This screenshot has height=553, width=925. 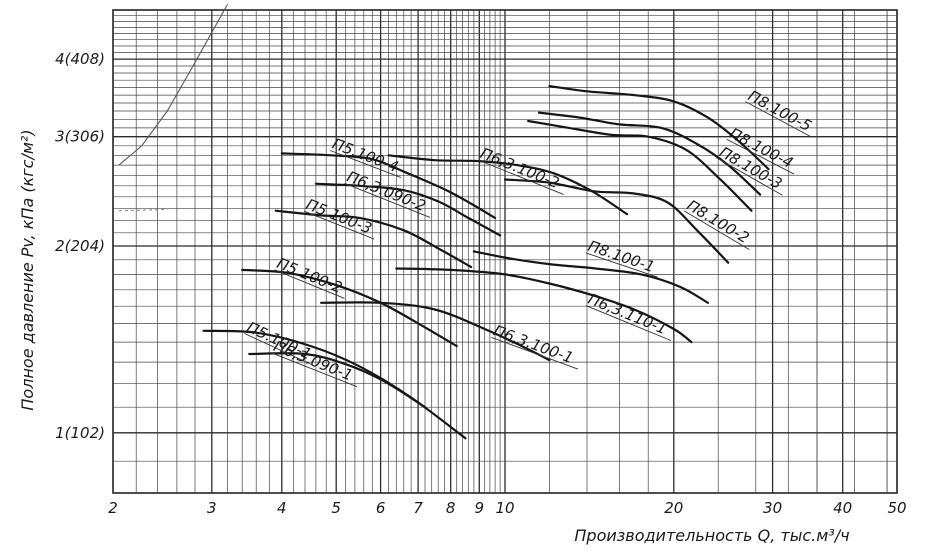 What do you see at coordinates (143, 210) in the screenshot?
I see `pencil-dash-mark` at bounding box center [143, 210].